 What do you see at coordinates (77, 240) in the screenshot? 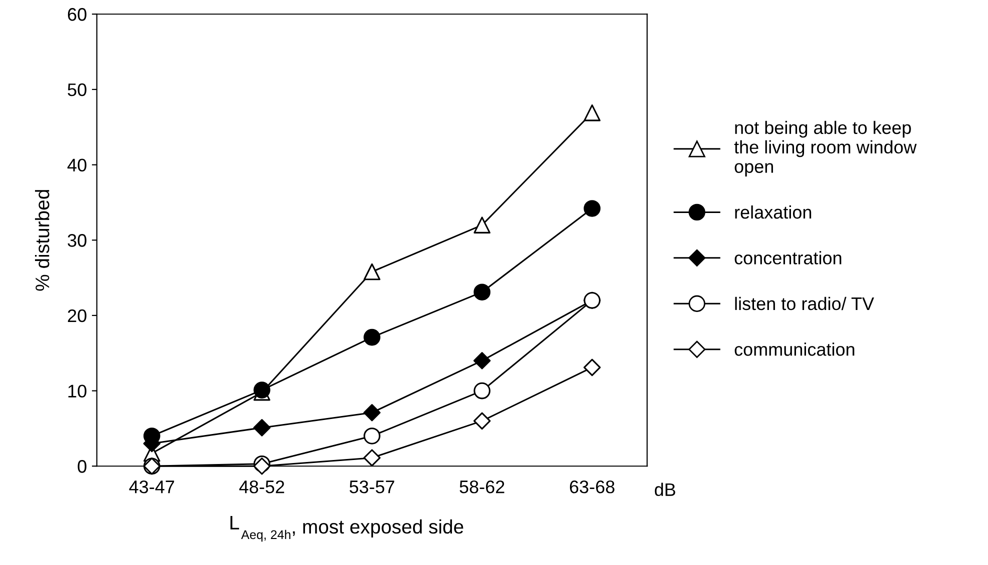
I see `y-tick-label: 30` at bounding box center [77, 240].